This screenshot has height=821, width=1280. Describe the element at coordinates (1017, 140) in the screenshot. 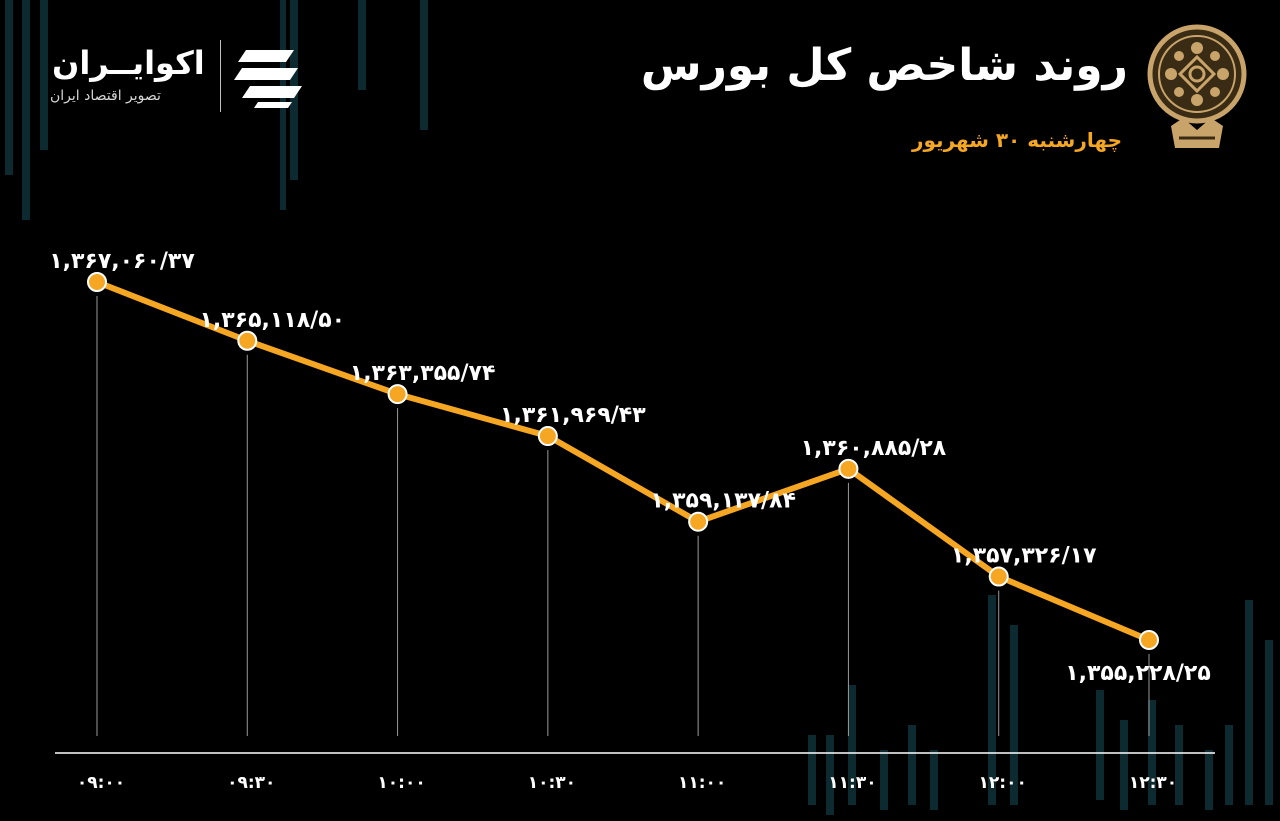

I see `date-subtitle: چهارشنبه ۳۰ شهریور` at that location.